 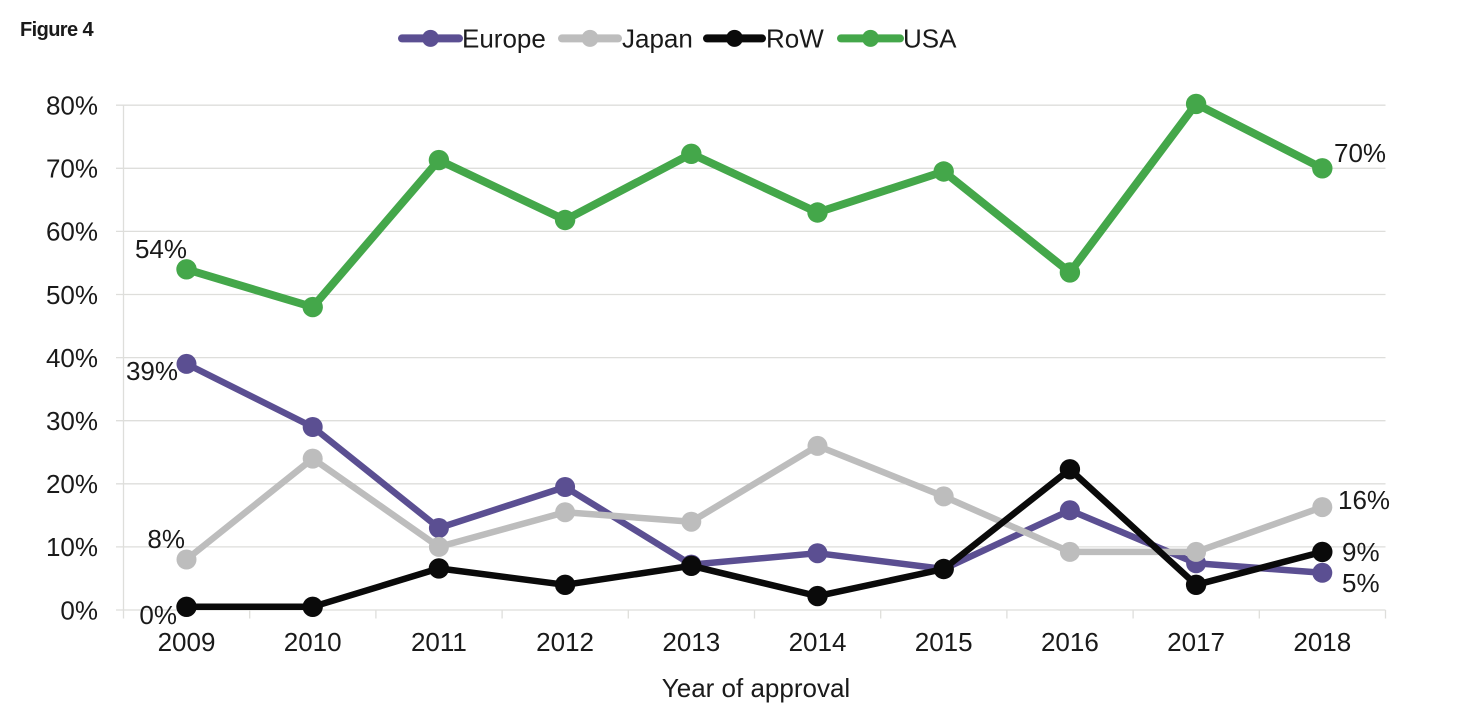 What do you see at coordinates (72, 106) in the screenshot?
I see `svg-text: 80%` at bounding box center [72, 106].